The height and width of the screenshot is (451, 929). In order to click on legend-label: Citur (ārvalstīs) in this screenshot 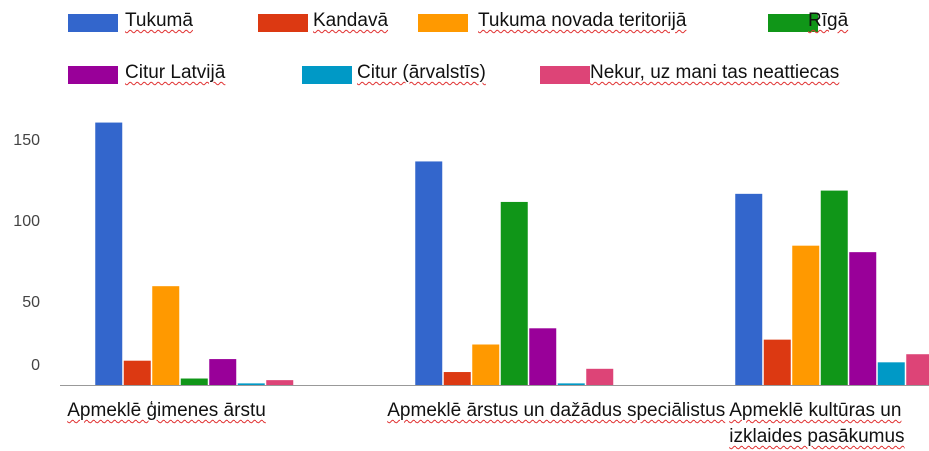, I will do `click(421, 72)`.